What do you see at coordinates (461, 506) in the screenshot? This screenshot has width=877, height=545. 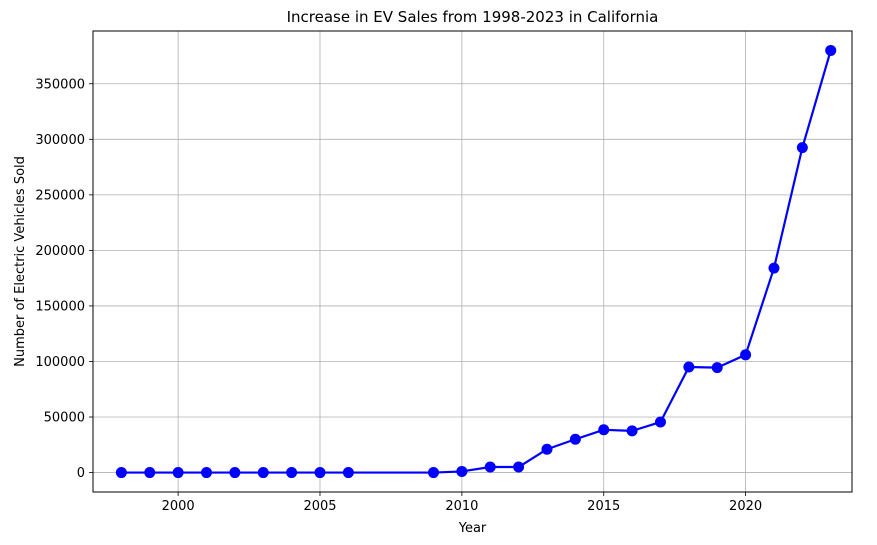 I see `x-tick-label: 2010` at bounding box center [461, 506].